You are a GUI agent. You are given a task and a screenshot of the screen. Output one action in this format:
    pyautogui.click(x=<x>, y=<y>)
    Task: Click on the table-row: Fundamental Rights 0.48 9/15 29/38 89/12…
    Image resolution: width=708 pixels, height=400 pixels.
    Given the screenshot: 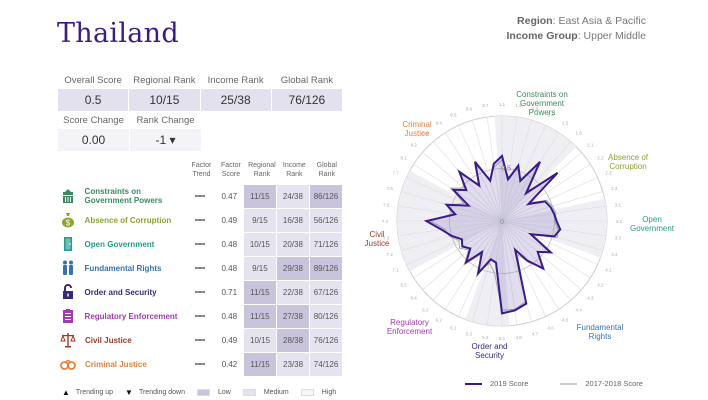 What is the action you would take?
    pyautogui.click(x=200, y=268)
    